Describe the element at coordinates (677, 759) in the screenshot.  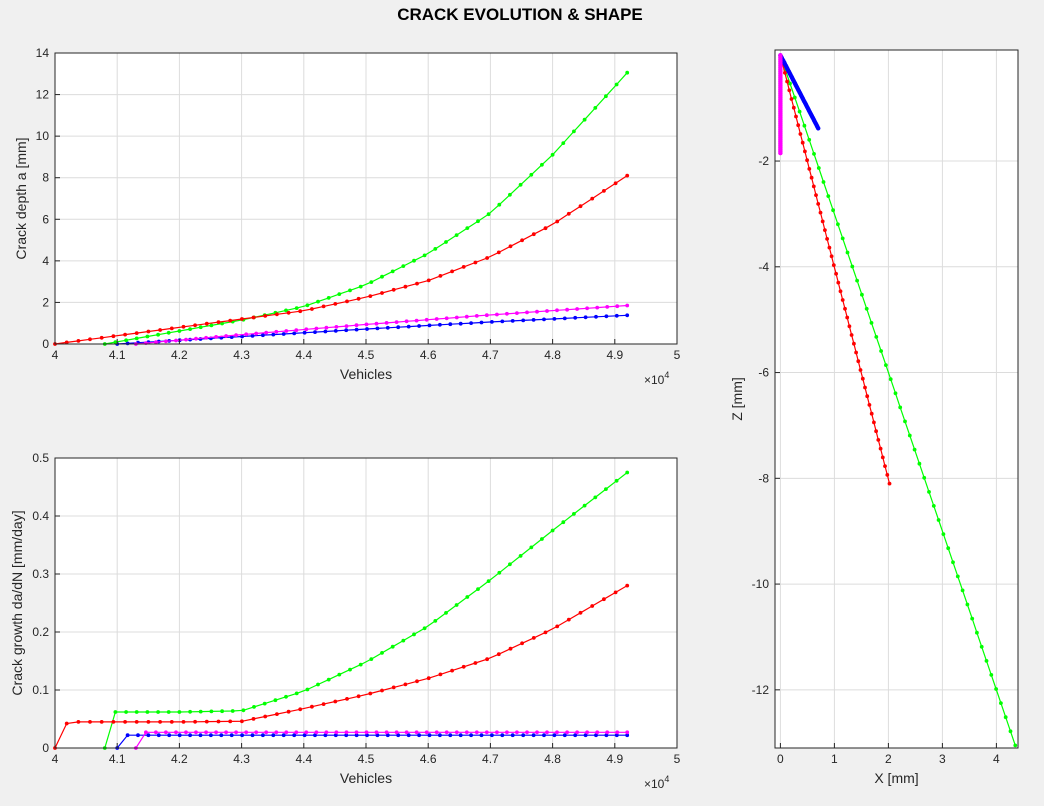
I see `x-tick-label: 5` at that location.